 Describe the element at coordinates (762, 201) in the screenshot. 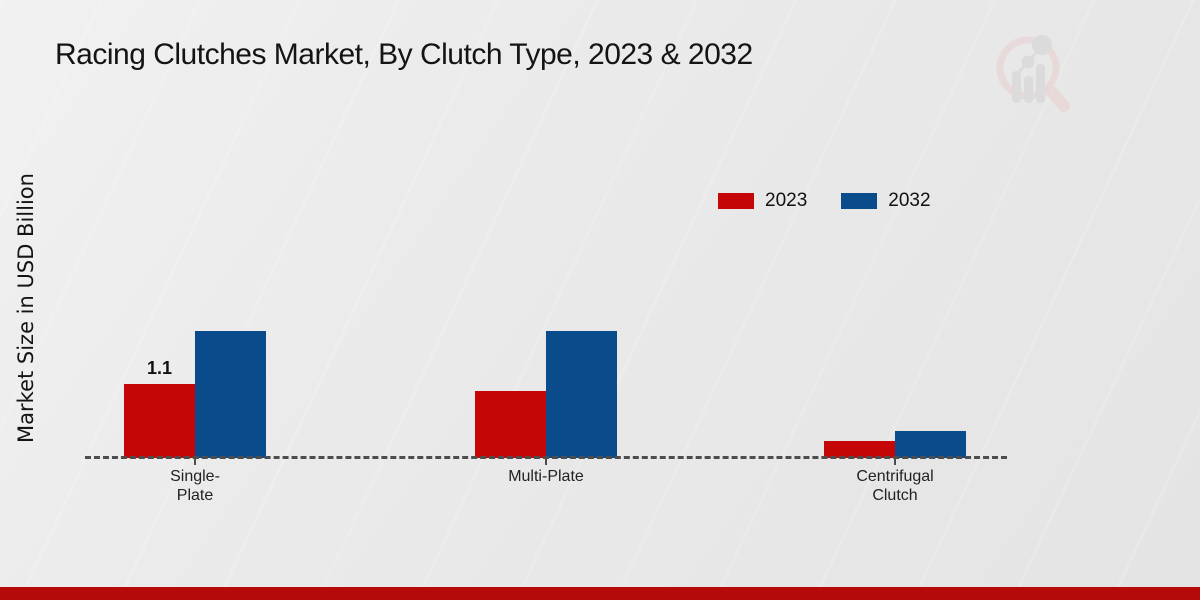

I see `legend-item-2023: 2023` at that location.